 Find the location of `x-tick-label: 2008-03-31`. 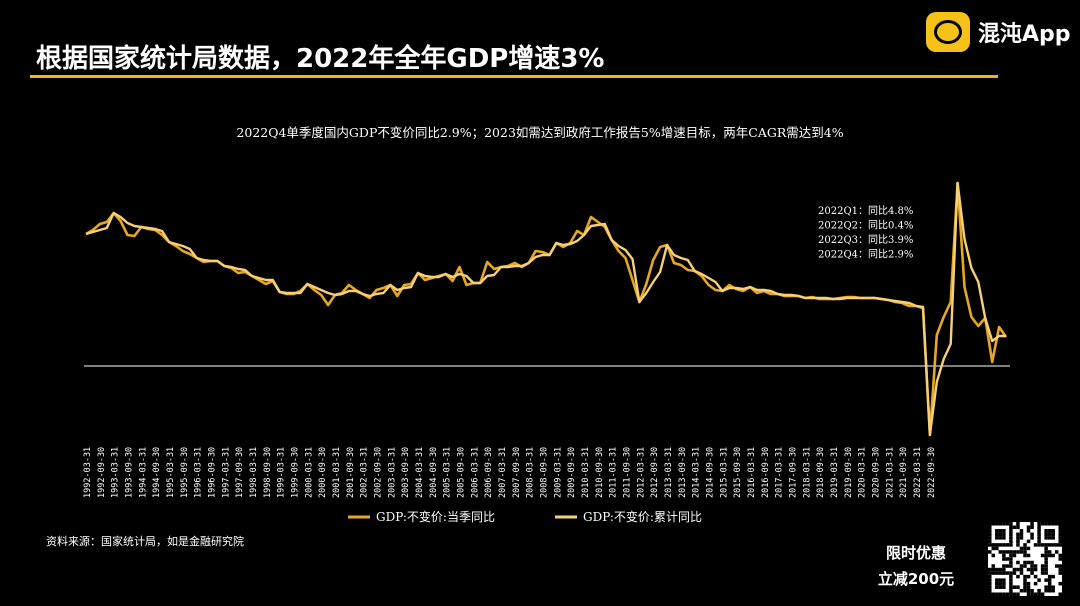

x-tick-label: 2008-03-31 is located at coordinates (531, 472).